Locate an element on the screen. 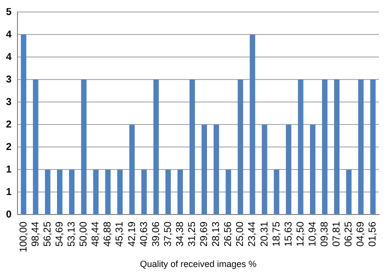  x-tick-label: 98,44 is located at coordinates (36, 234).